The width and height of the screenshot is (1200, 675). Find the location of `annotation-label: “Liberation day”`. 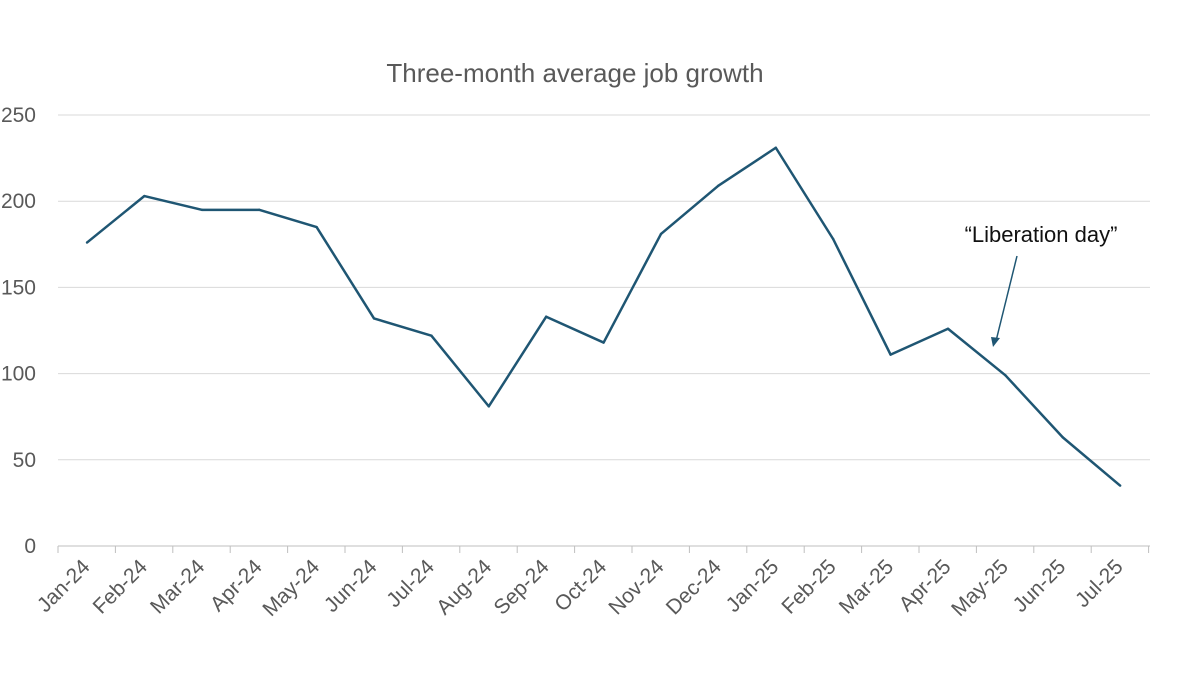

annotation-label: “Liberation day” is located at coordinates (1041, 234).